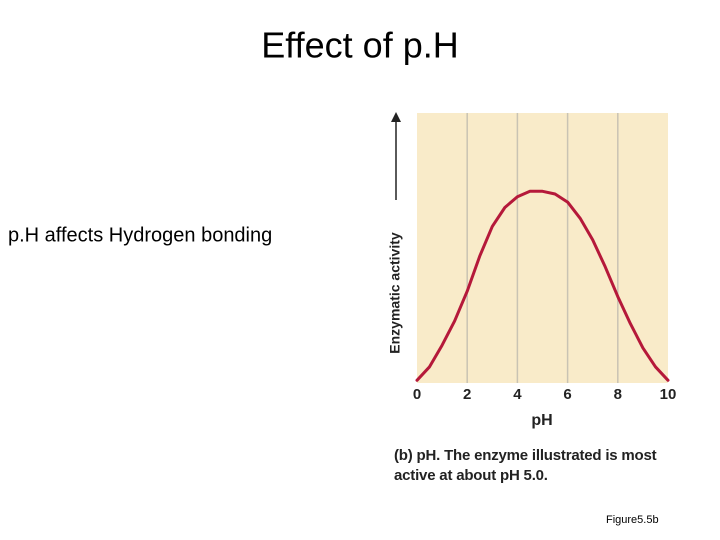 Image resolution: width=720 pixels, height=540 pixels. I want to click on figure-label: Figure5.5b, so click(632, 520).